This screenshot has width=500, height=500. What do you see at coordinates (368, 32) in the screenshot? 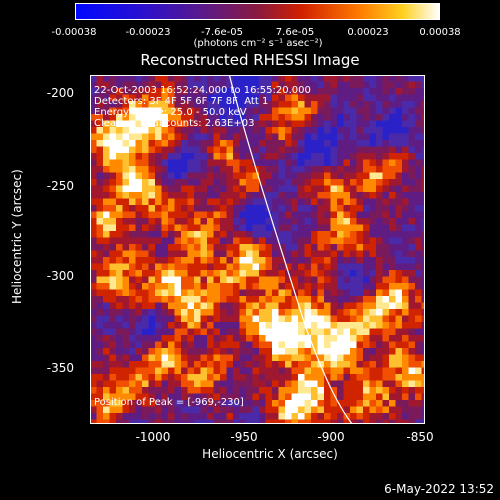
I see `colorbar-tick: 0.00023` at bounding box center [368, 32].